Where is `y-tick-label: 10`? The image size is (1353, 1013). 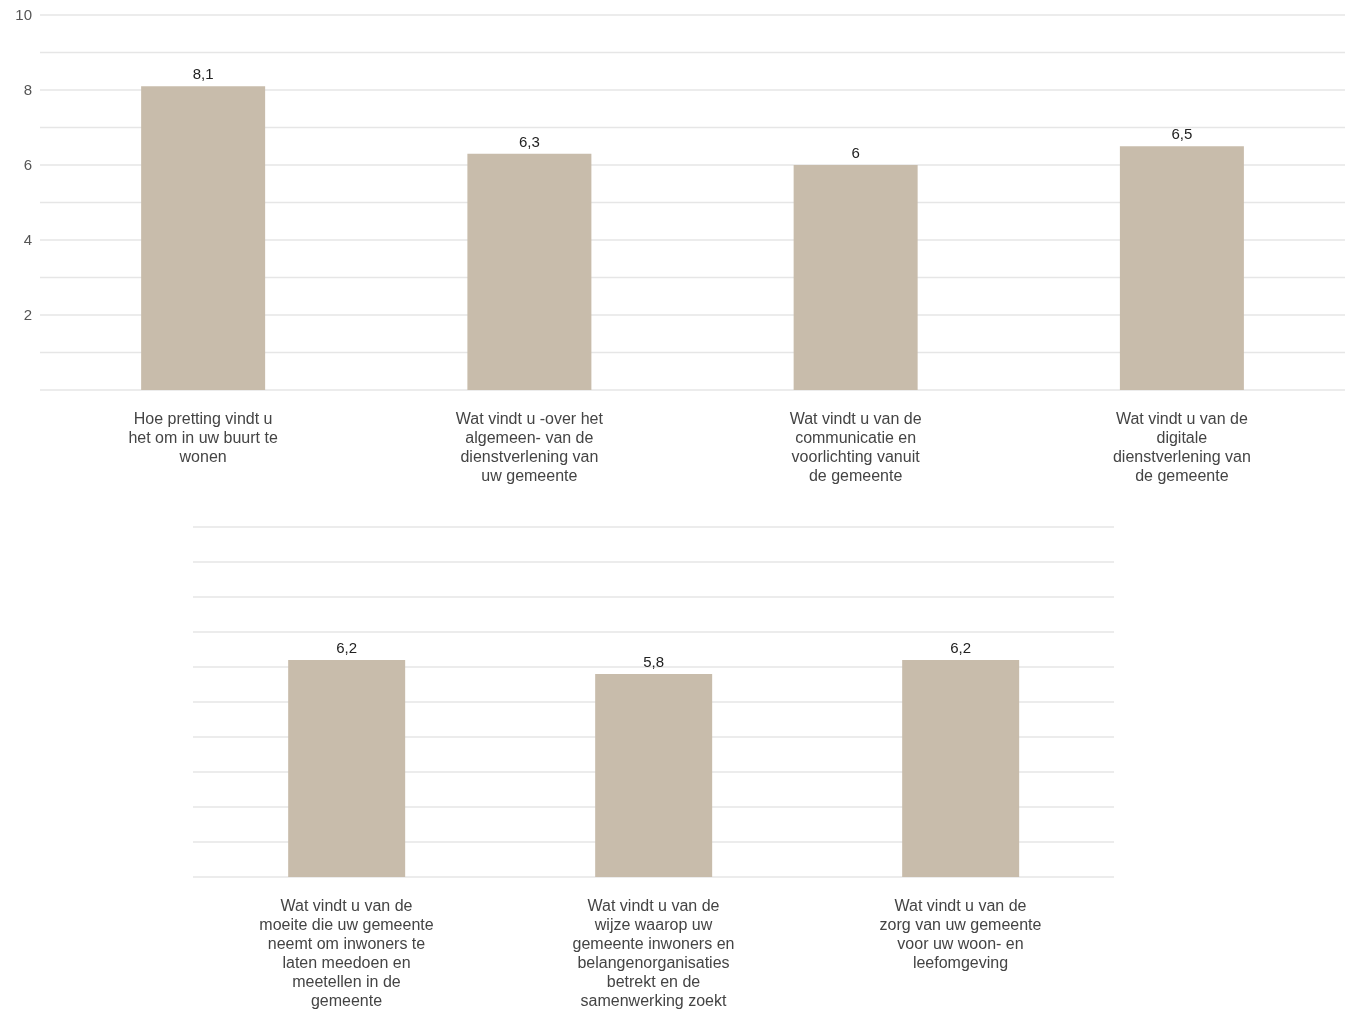
y-tick-label: 10 is located at coordinates (23, 15).